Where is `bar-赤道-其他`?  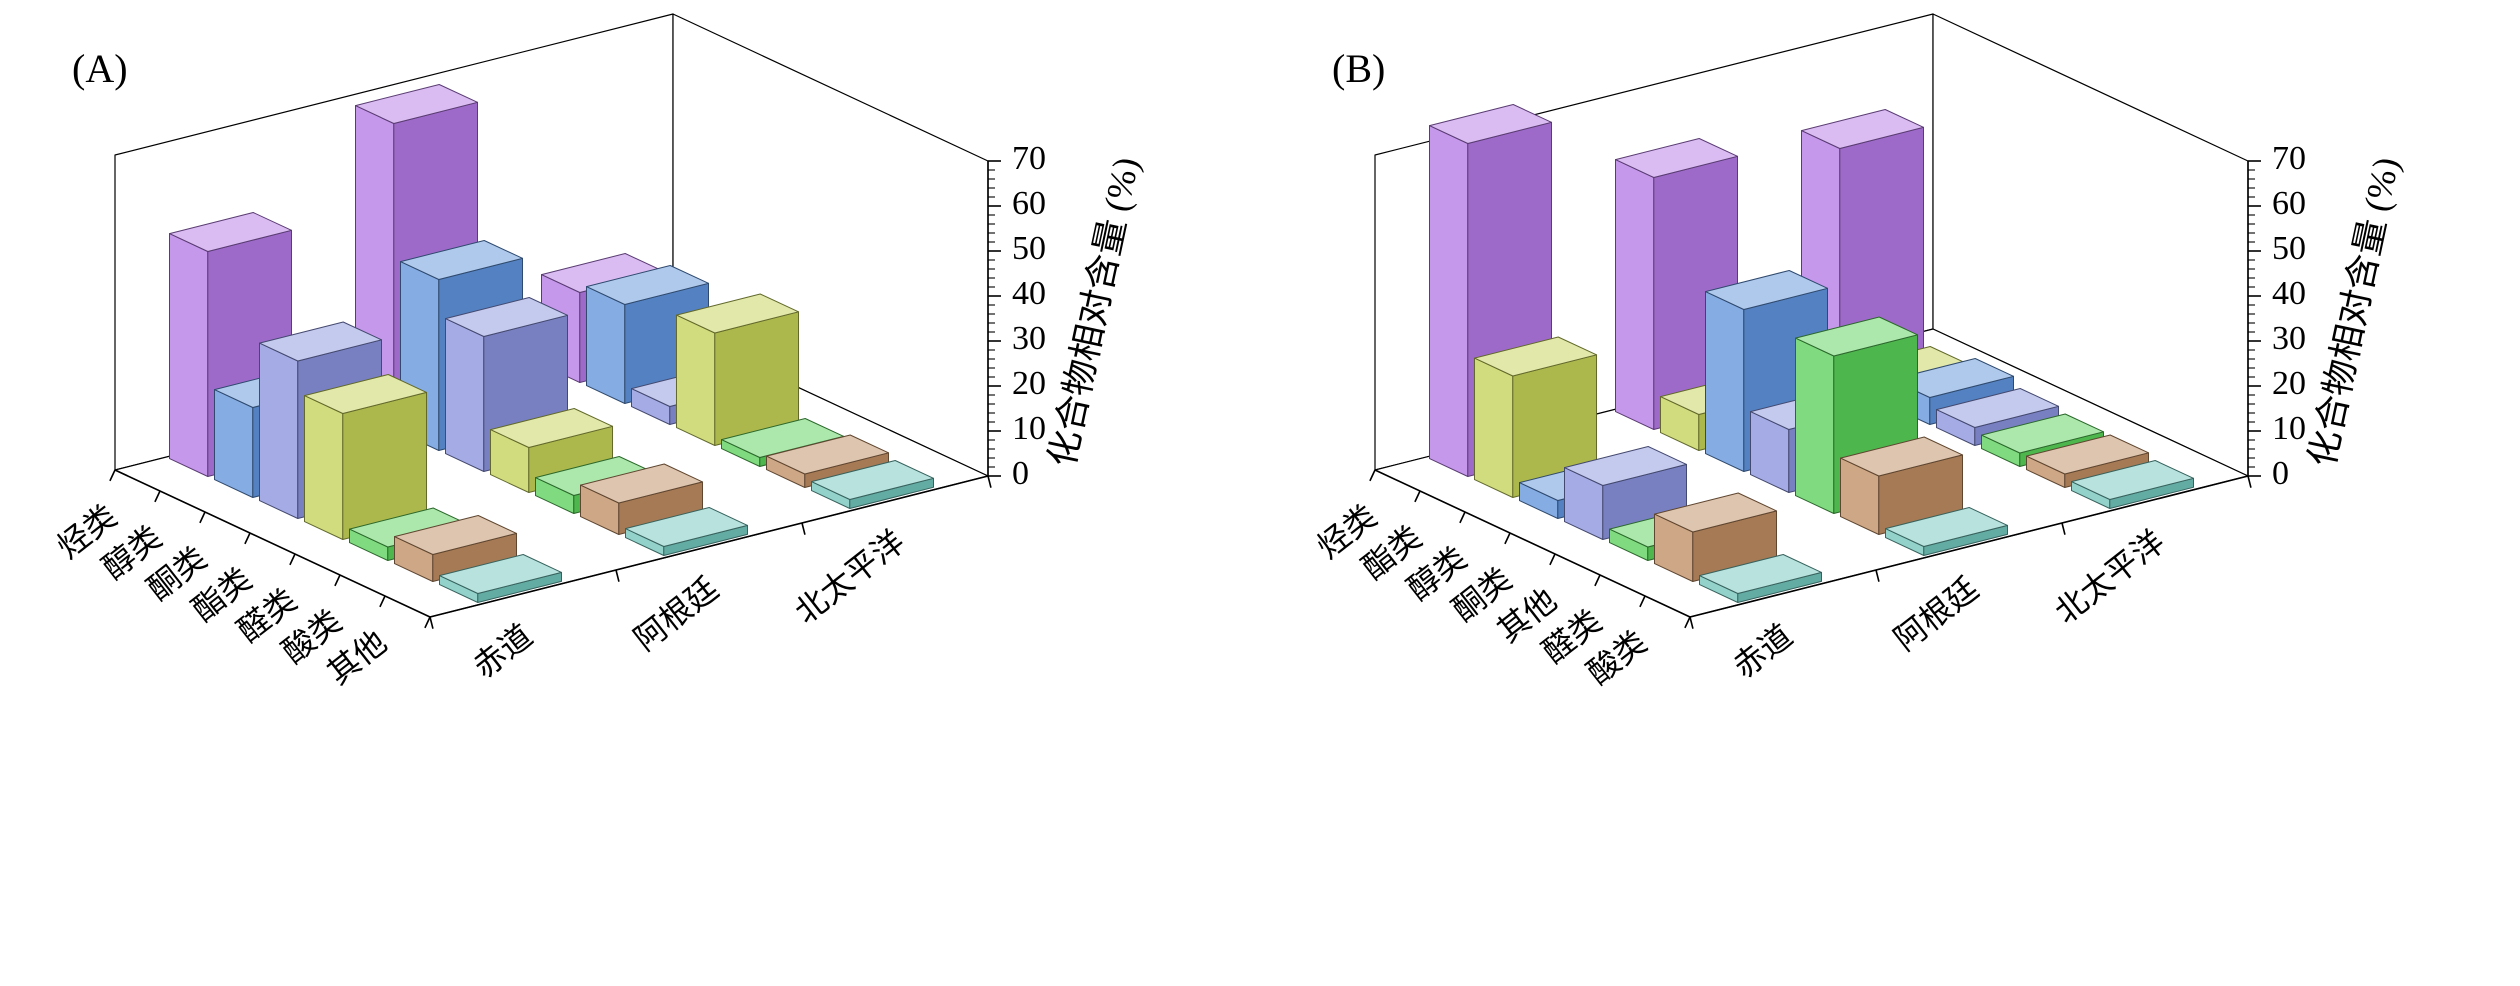
bar-赤道-其他 is located at coordinates (500, 578).